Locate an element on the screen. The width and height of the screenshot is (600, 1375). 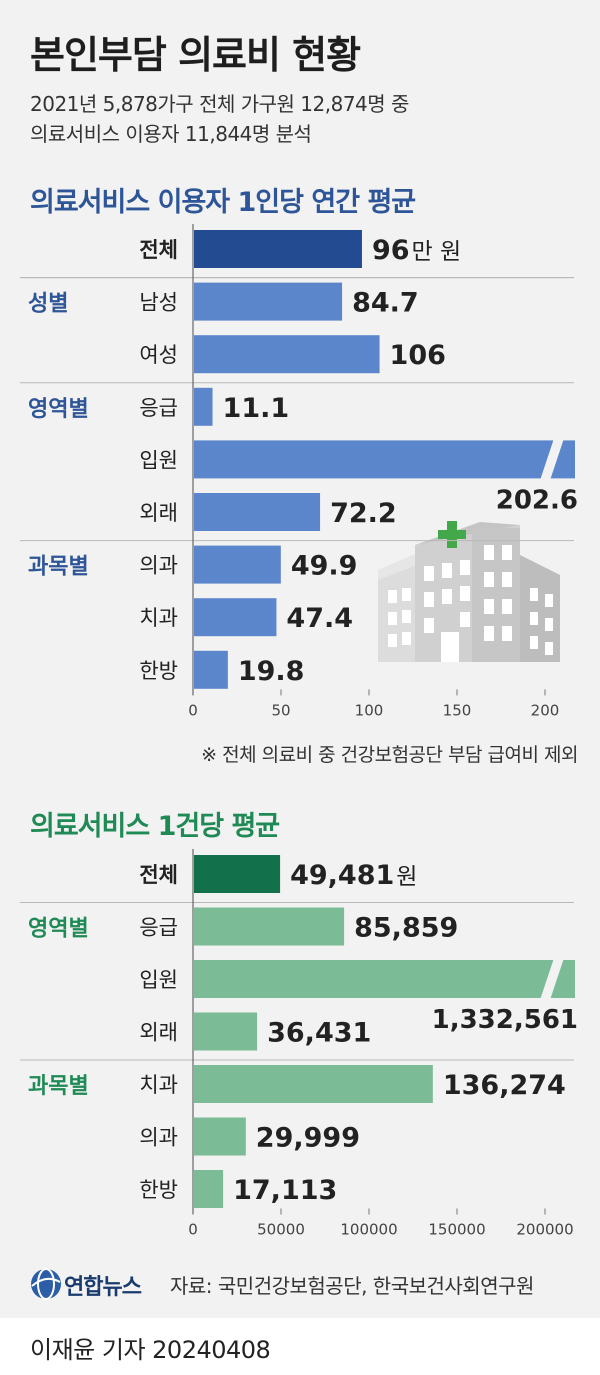
chart-1-title: 의료서비스 이용자 1인당 연간 평균 is located at coordinates (223, 202).